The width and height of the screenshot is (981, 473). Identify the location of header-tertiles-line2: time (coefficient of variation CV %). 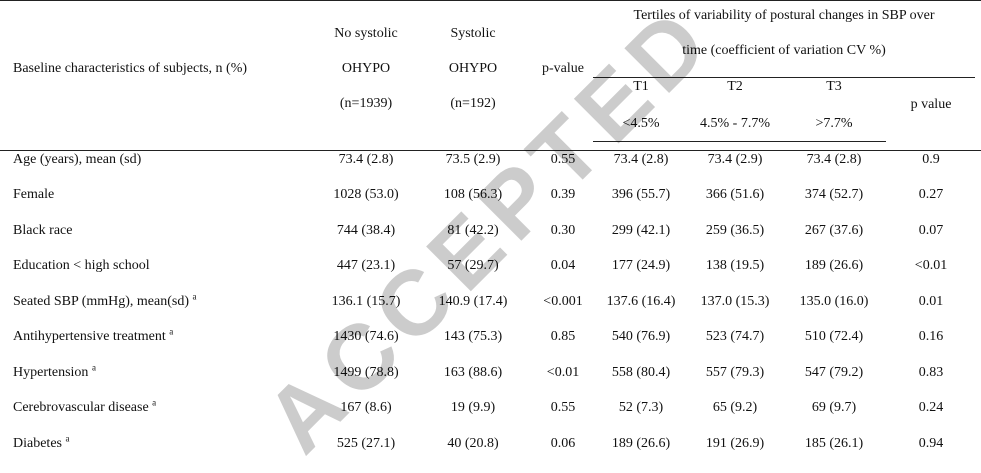
(784, 50).